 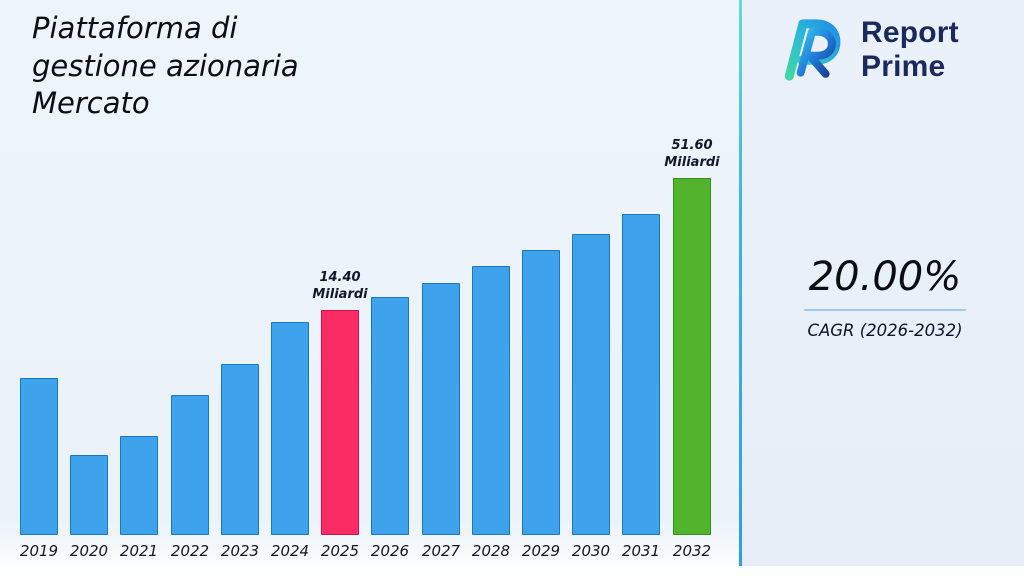 I want to click on bar-2022, so click(x=190, y=465).